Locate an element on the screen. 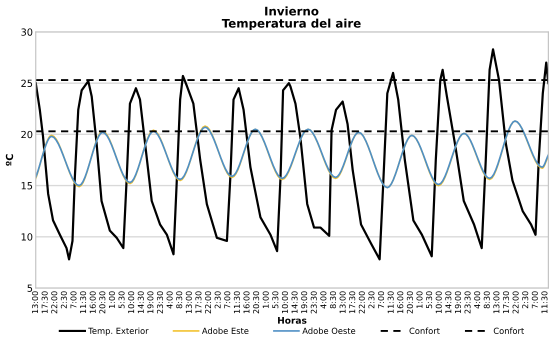  y-tick-label: 25 is located at coordinates (26, 83).